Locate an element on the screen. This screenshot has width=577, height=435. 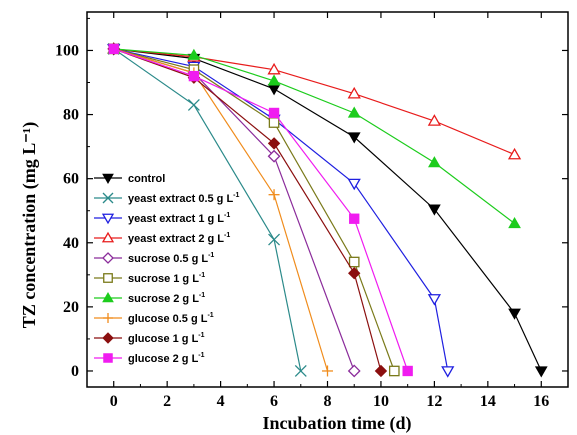
legend-label-text: yeast extract 2 g L is located at coordinates (176, 239).